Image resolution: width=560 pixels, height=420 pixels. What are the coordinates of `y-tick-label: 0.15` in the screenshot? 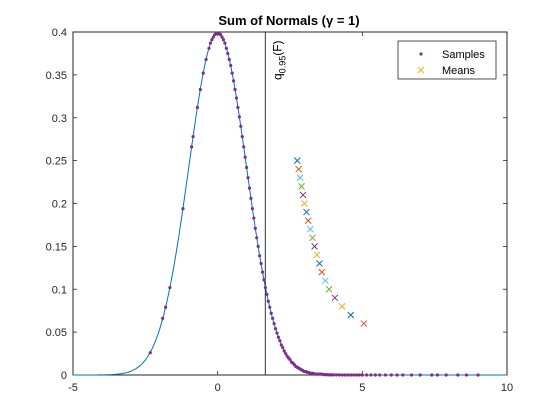 It's located at (56, 247).